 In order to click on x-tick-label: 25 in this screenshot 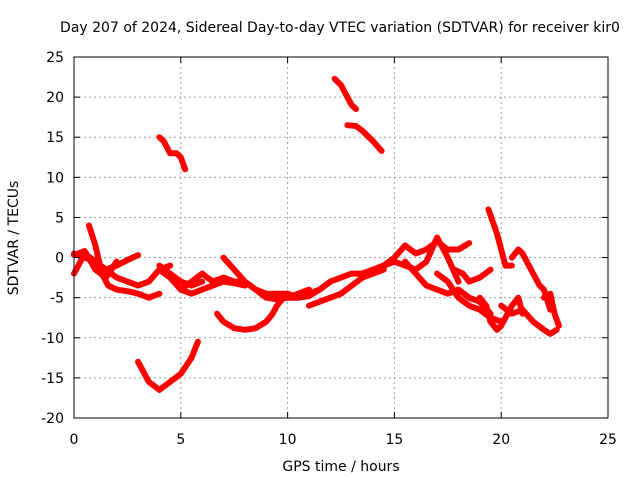, I will do `click(608, 440)`.